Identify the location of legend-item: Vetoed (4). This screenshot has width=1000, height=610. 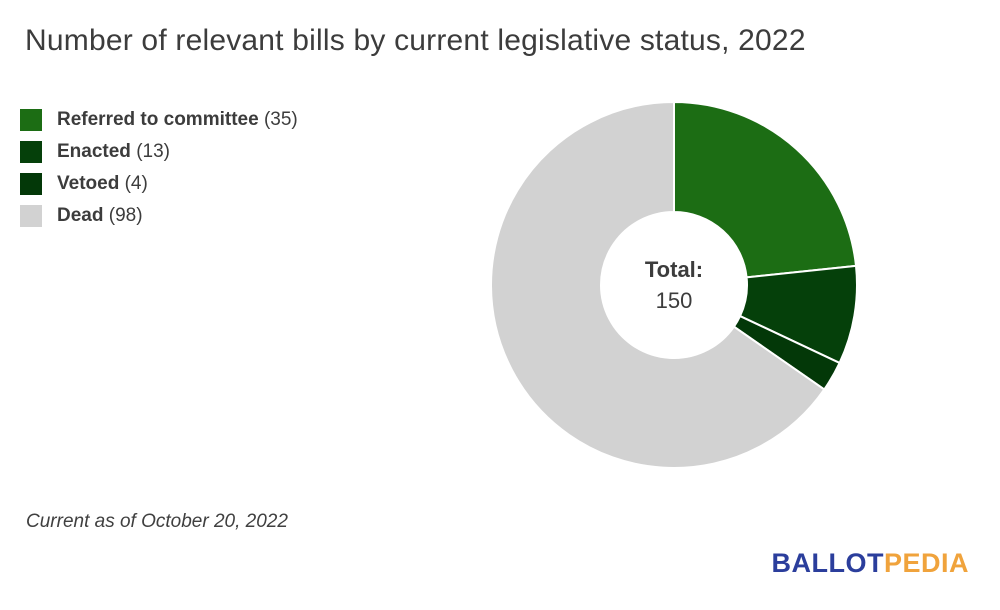
(159, 184).